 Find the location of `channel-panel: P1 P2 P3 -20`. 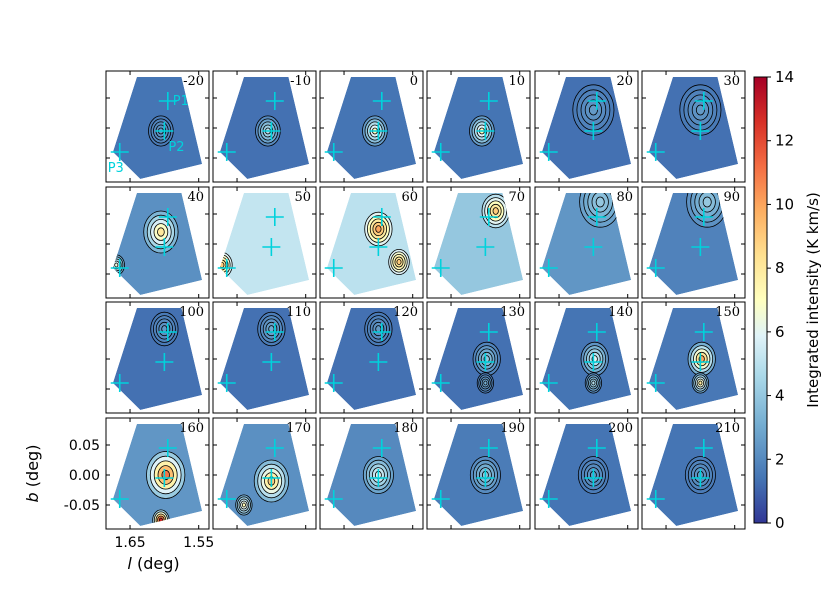

channel-panel: P1 P2 P3 -20 is located at coordinates (157, 126).